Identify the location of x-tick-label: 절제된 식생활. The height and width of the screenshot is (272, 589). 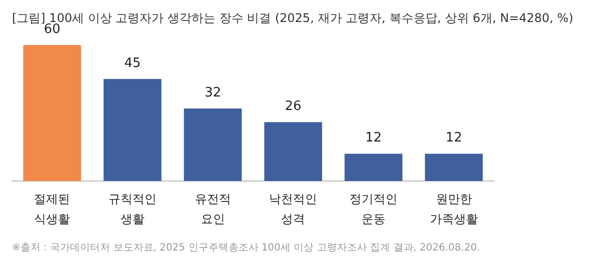
(52, 209).